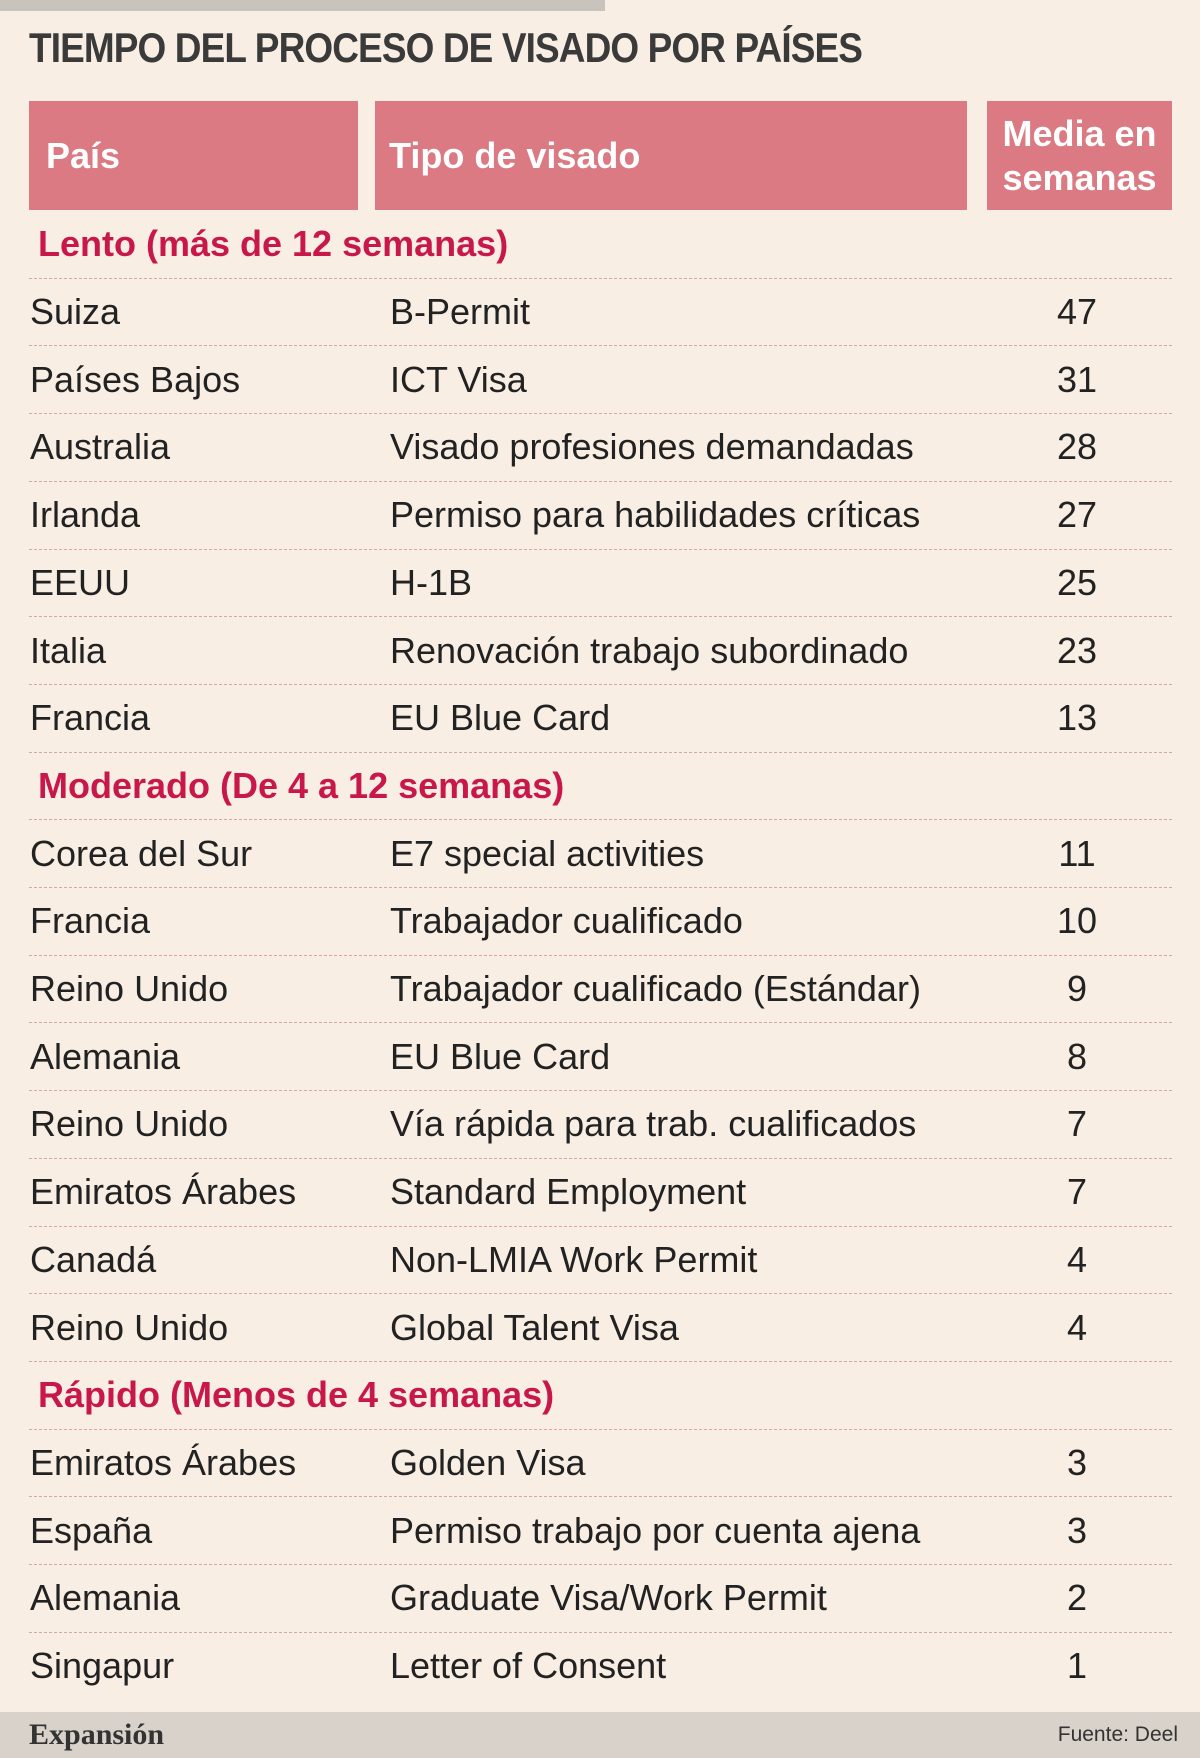 Image resolution: width=1200 pixels, height=1758 pixels. Describe the element at coordinates (1077, 921) in the screenshot. I see `weeks: 10` at that location.